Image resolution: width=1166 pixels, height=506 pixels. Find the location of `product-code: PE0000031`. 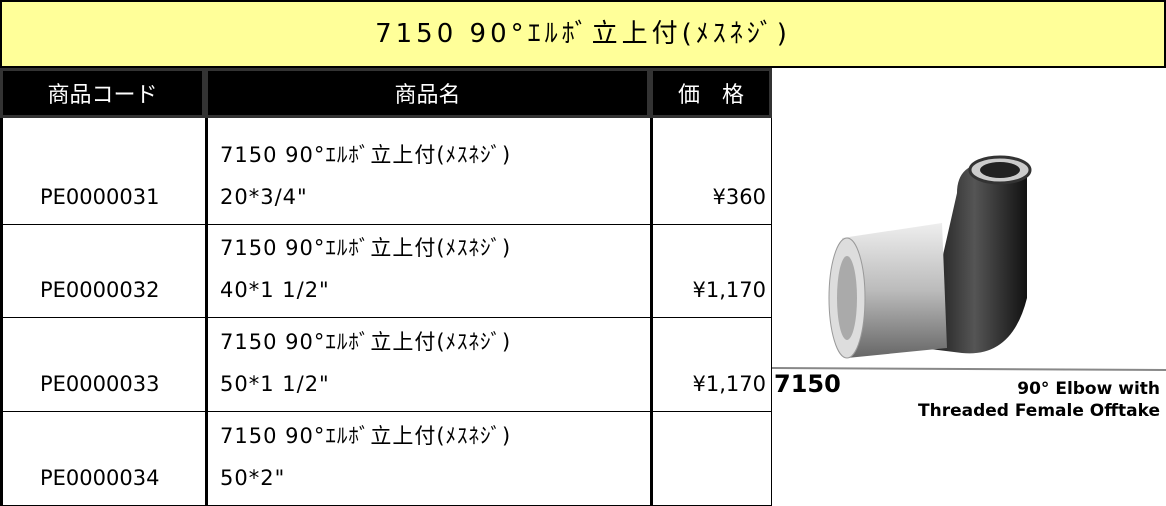

product-code: PE0000031 is located at coordinates (100, 197).